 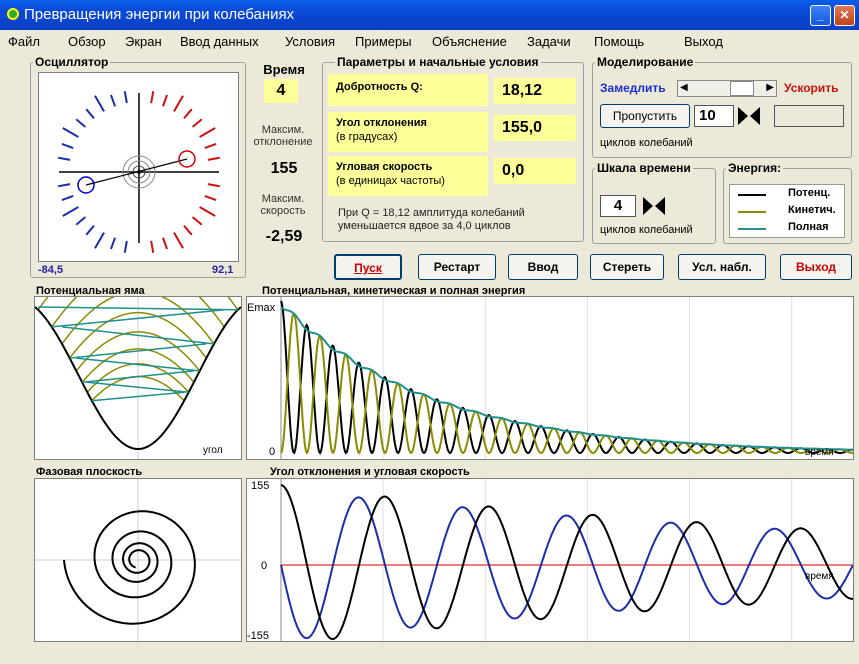 What do you see at coordinates (808, 227) in the screenshot?
I see `legend-total-label: Полная` at bounding box center [808, 227].